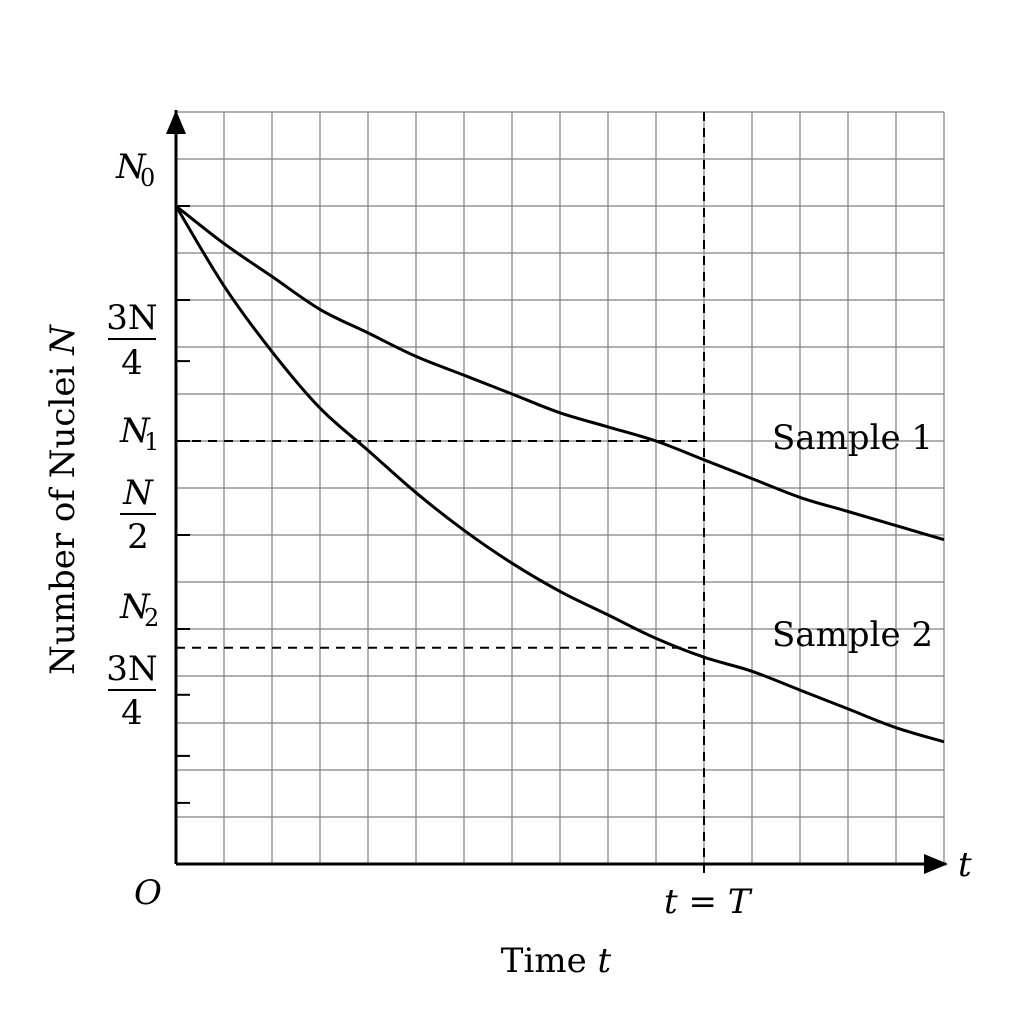 This screenshot has height=1024, width=1024. Describe the element at coordinates (544, 961) in the screenshot. I see `x-axis-title-text: Time` at that location.